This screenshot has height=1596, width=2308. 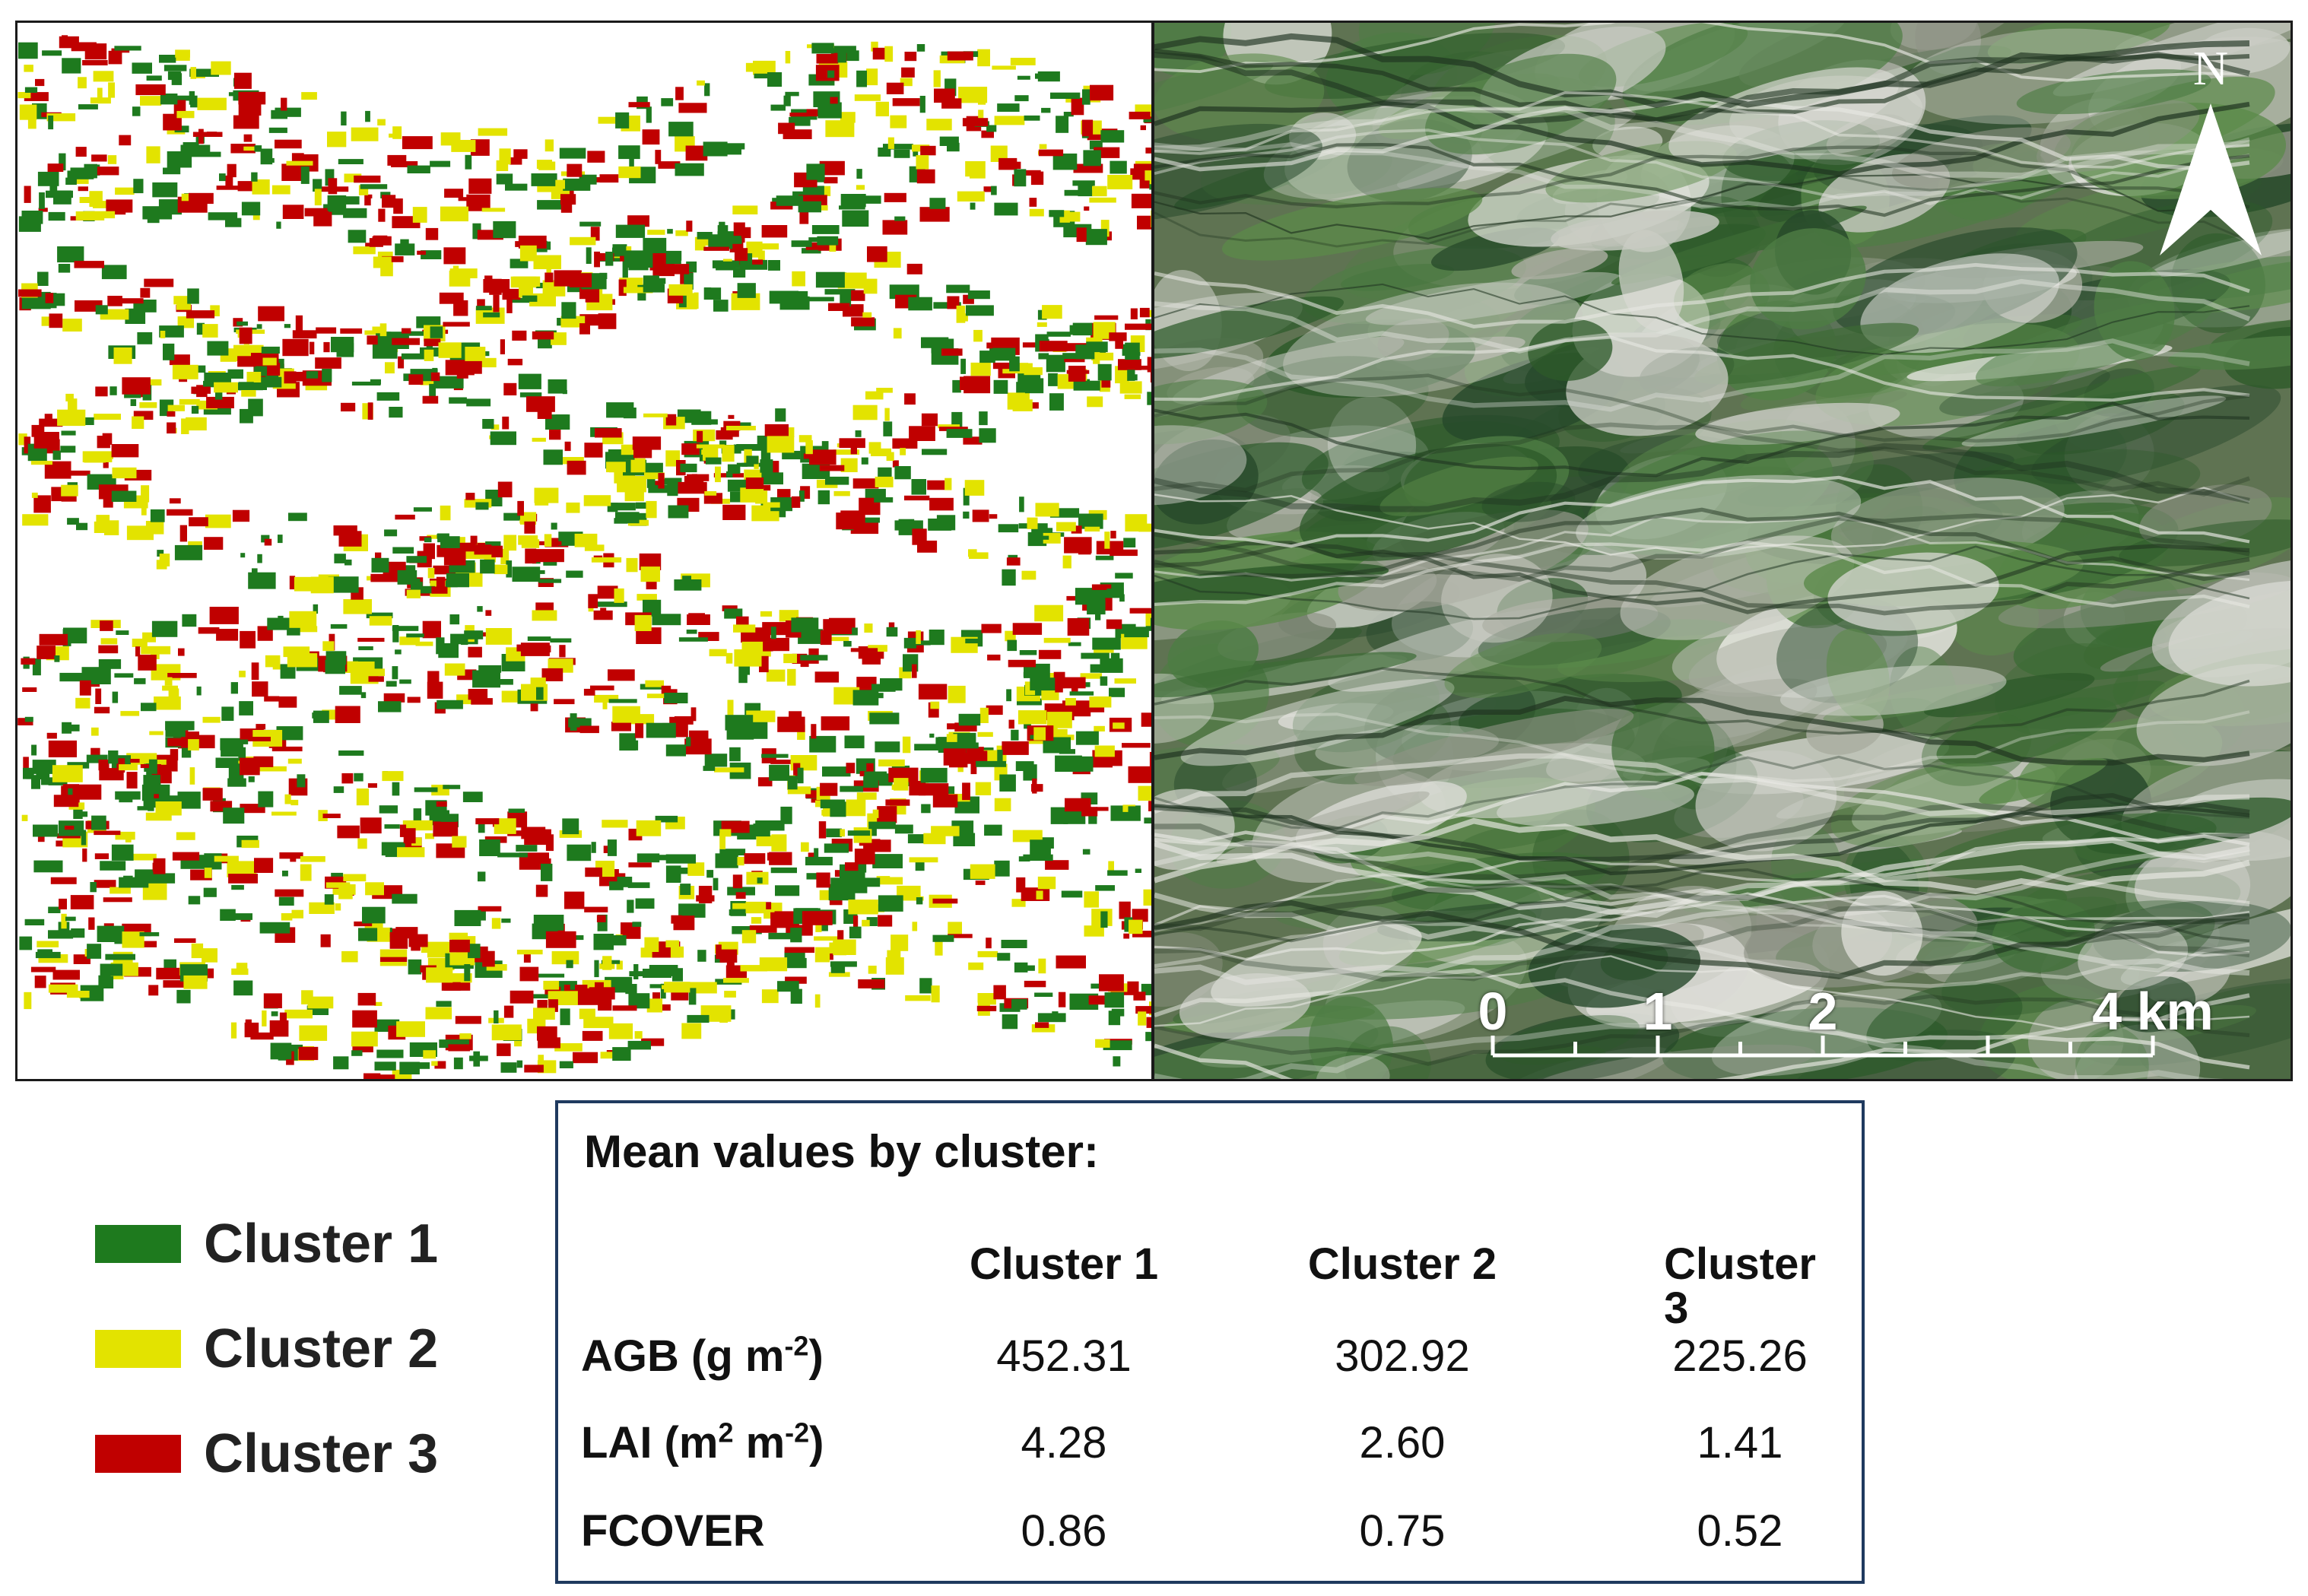 I want to click on legend-label-cluster-3: Cluster 3, so click(x=321, y=1453).